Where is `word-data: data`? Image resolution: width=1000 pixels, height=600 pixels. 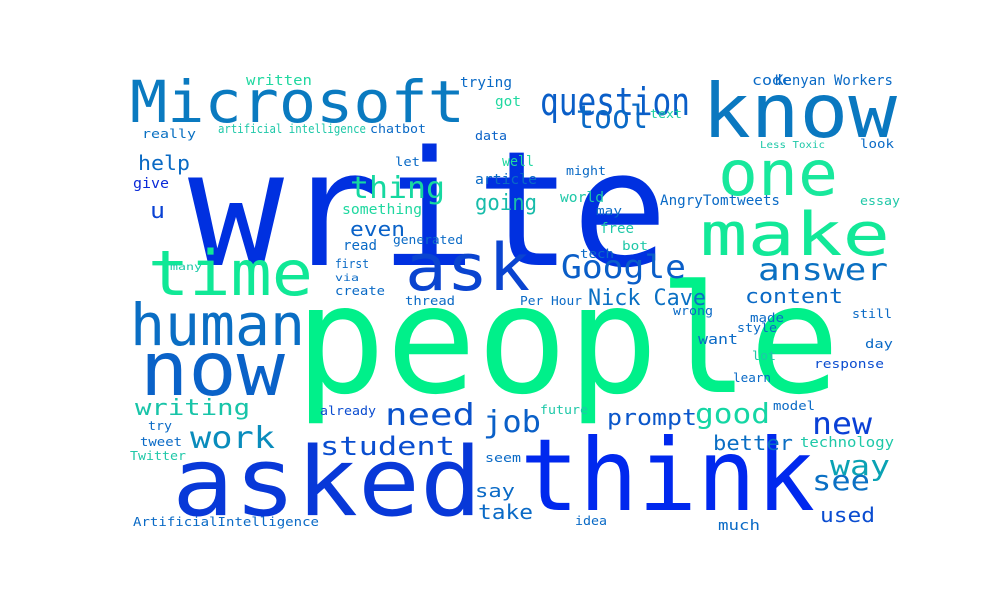 word-data: data is located at coordinates (491, 136).